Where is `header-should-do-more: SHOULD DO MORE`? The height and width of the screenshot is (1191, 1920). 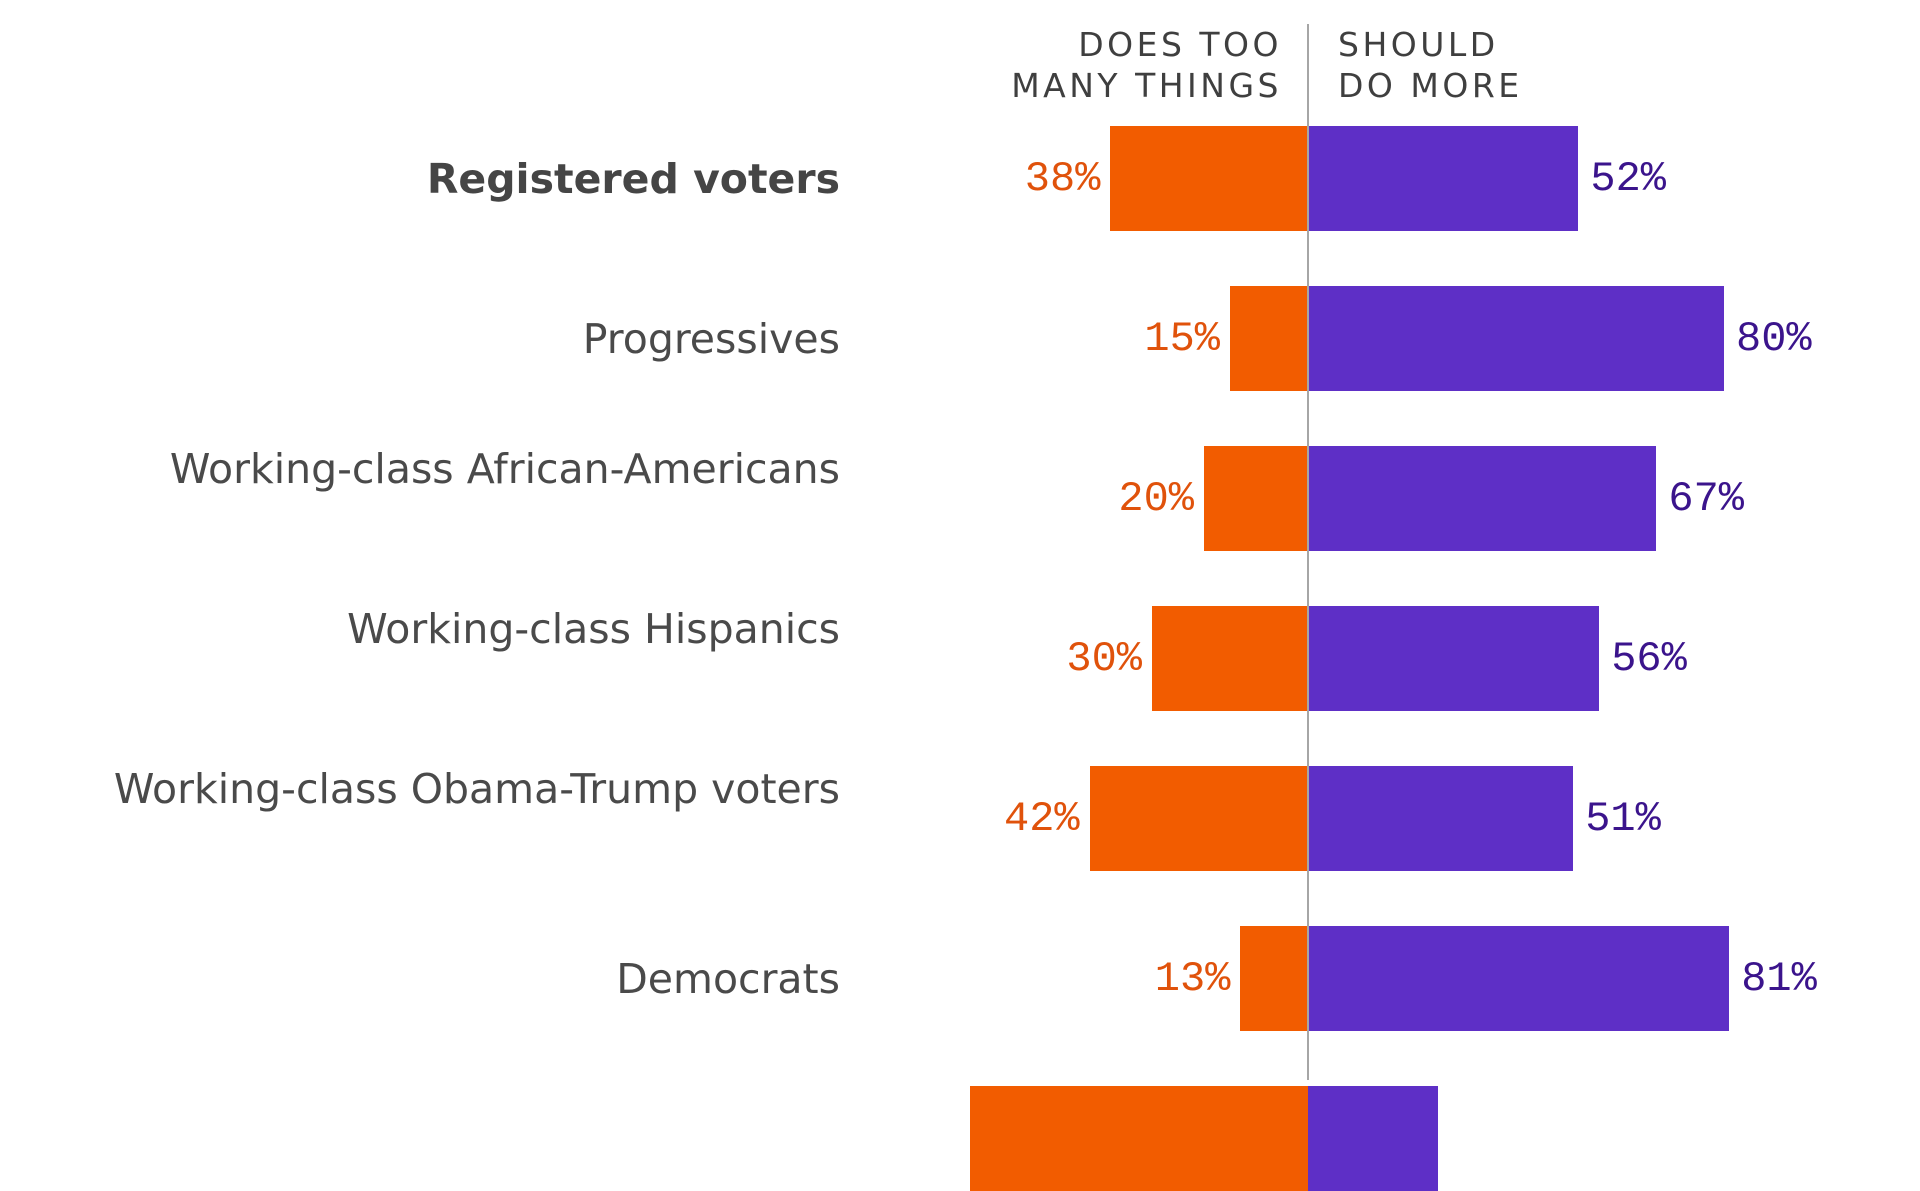
header-should-do-more: SHOULD DO MORE is located at coordinates (1430, 65).